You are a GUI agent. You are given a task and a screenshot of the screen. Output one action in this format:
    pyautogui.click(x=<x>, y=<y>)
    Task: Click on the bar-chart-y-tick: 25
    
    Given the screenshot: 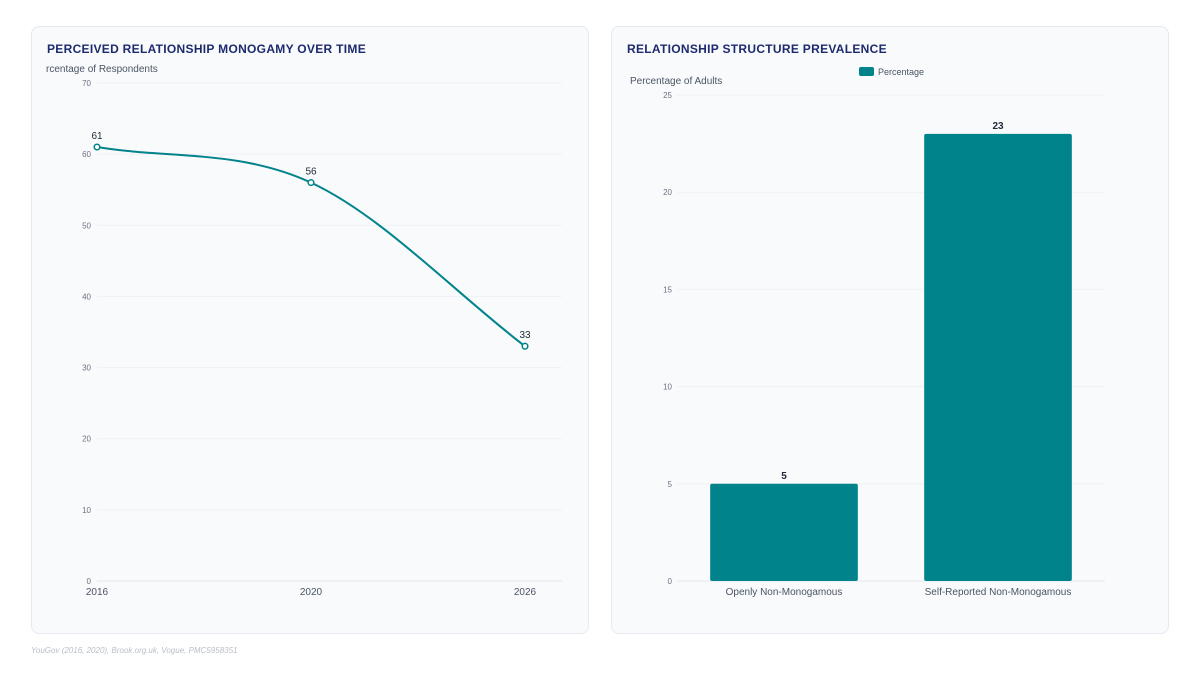 What is the action you would take?
    pyautogui.click(x=667, y=95)
    